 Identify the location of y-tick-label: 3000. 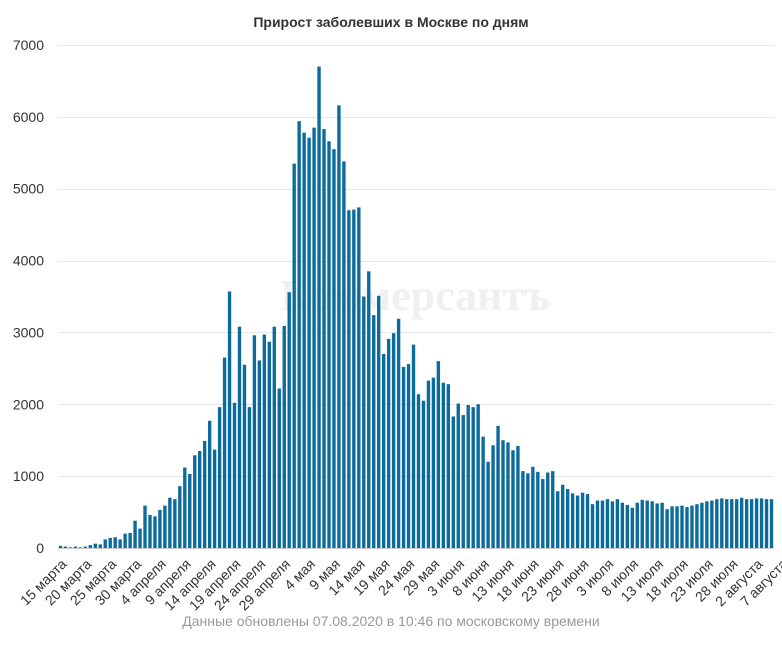
(28, 332).